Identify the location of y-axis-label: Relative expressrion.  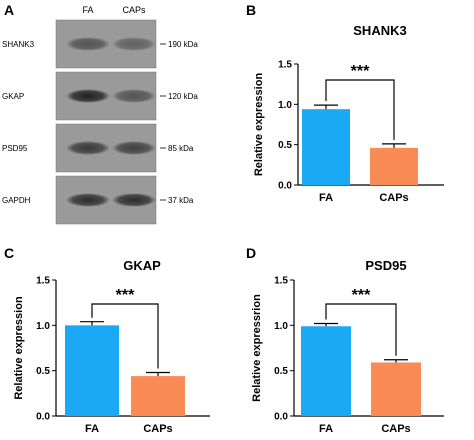
(257, 348).